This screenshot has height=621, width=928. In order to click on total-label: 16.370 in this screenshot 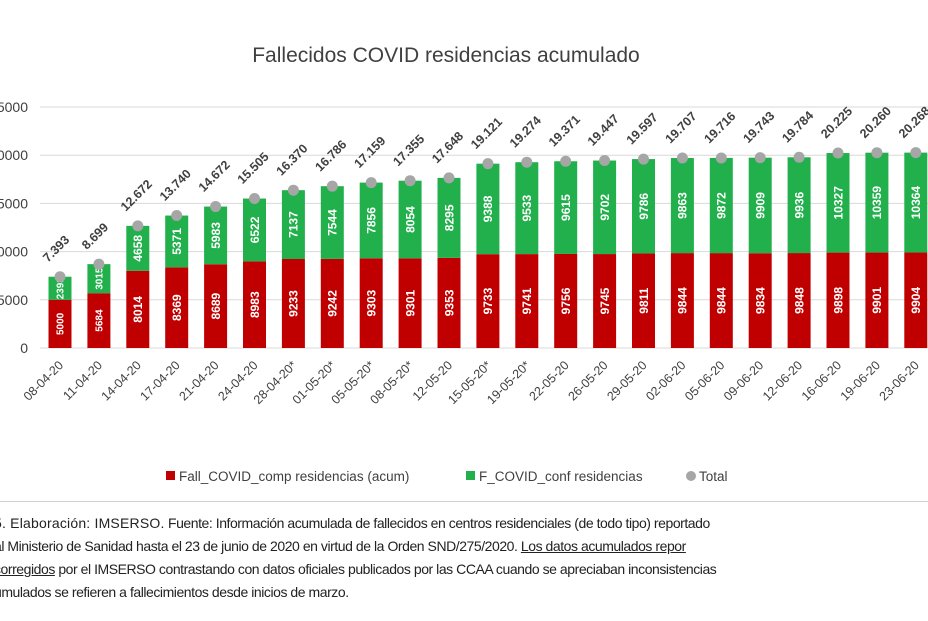, I will do `click(292, 159)`.